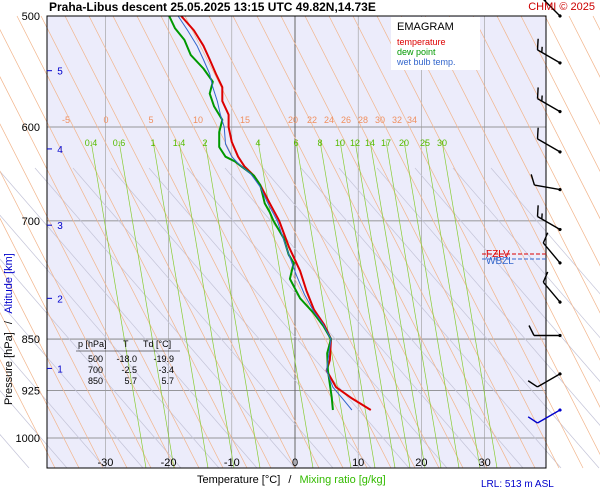  What do you see at coordinates (157, 344) in the screenshot?
I see `table-header-td: Td [°C]` at bounding box center [157, 344].